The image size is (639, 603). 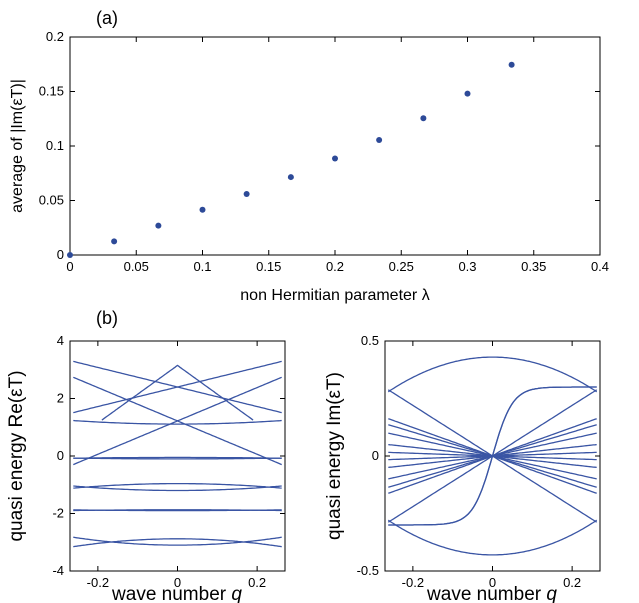 What do you see at coordinates (467, 266) in the screenshot?
I see `a-x-tick-label: 0.3` at bounding box center [467, 266].